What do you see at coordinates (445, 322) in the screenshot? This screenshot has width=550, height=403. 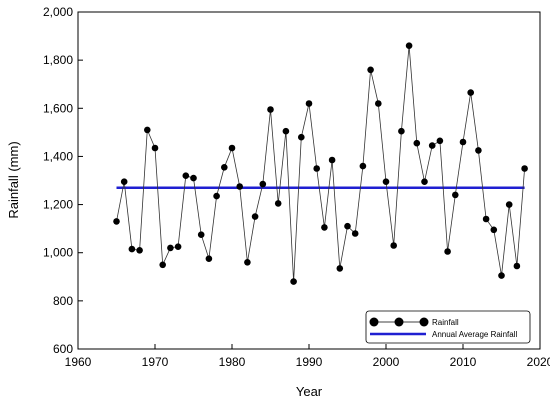 I see `legend-rainfall-label: Rainfall` at bounding box center [445, 322].